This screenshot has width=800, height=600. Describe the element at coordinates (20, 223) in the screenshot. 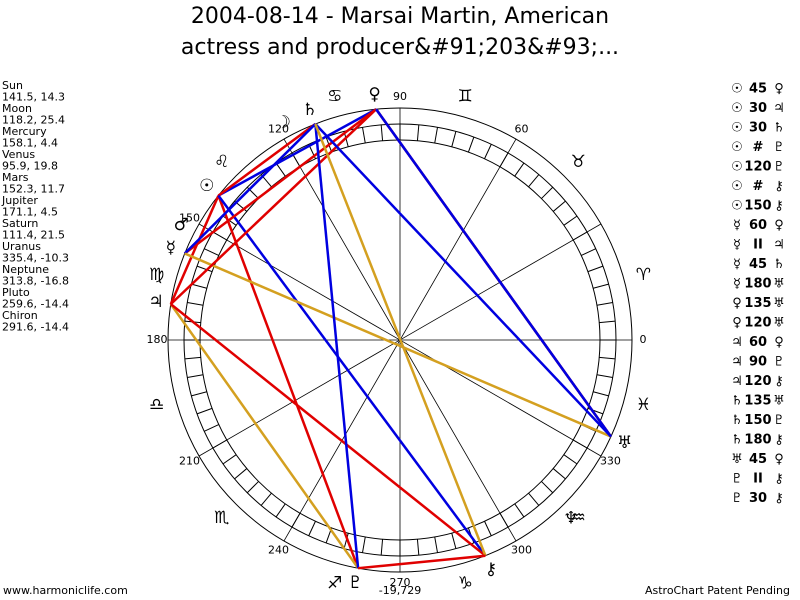

I see `planet-name: Saturn` at that location.